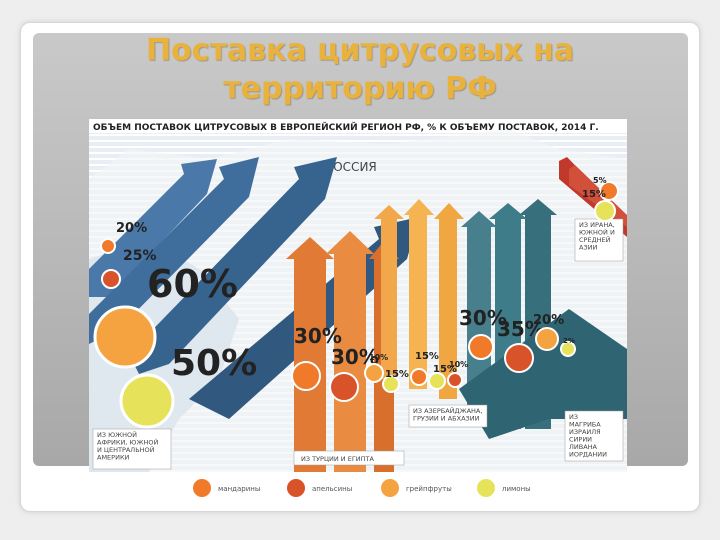  I want to click on data-label-mg-mandarins: 30%, so click(483, 318).